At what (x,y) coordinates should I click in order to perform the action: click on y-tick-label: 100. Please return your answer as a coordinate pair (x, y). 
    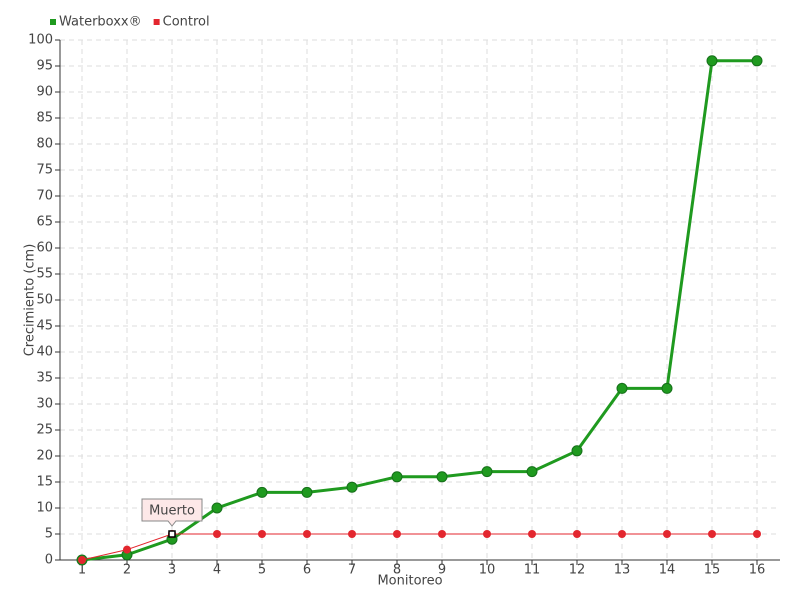
    Looking at the image, I should click on (40, 40).